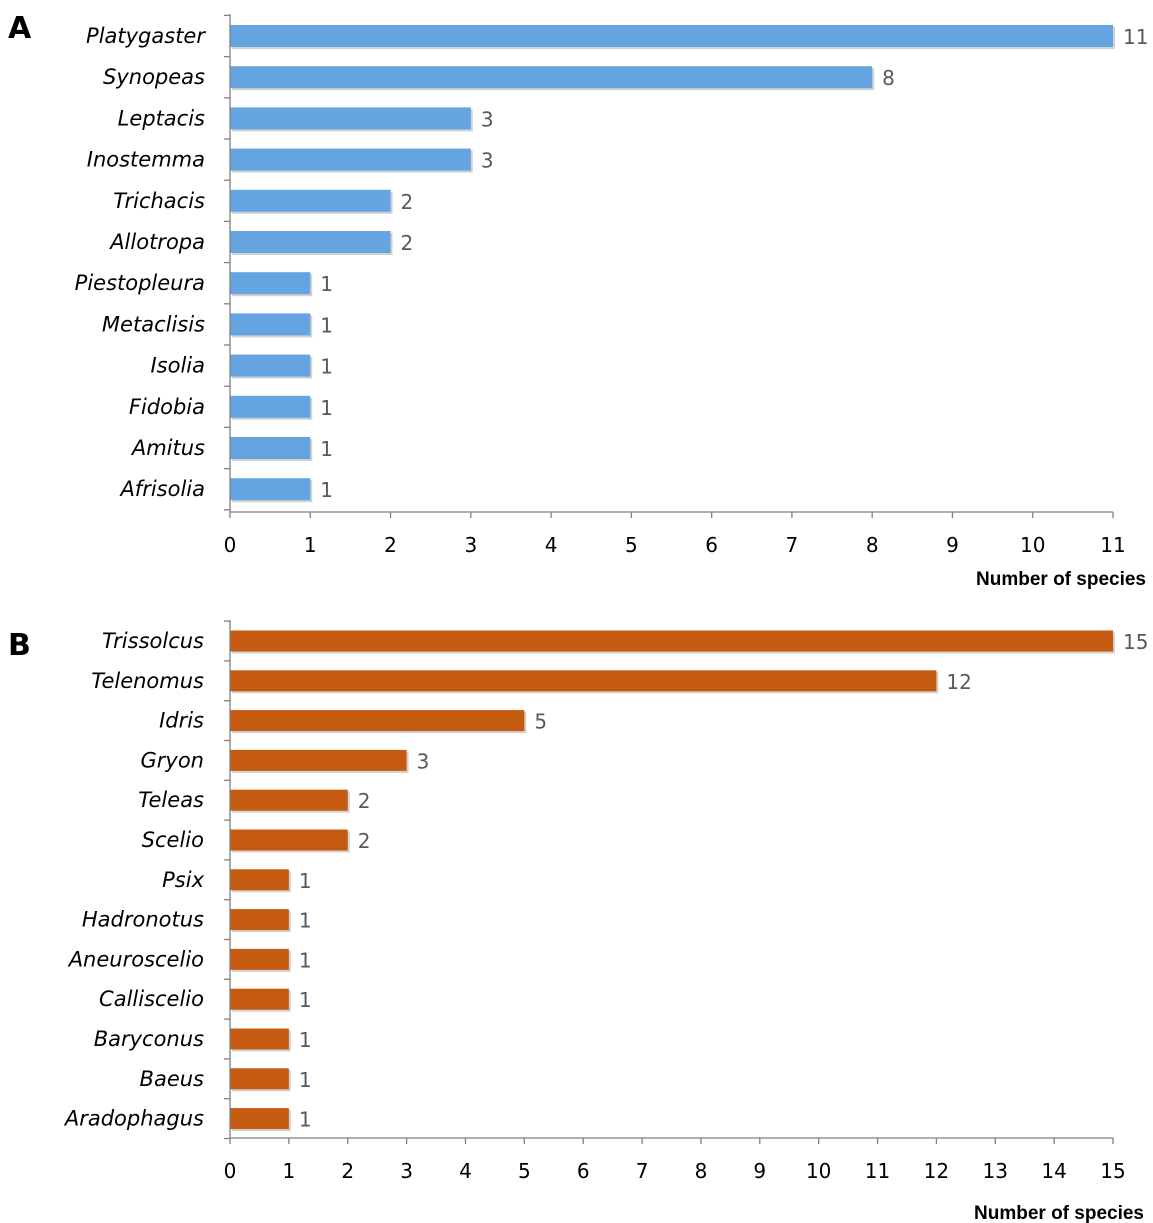 Image resolution: width=1153 pixels, height=1223 pixels. I want to click on panel-b-x-axis-title: Number of species, so click(1059, 1213).